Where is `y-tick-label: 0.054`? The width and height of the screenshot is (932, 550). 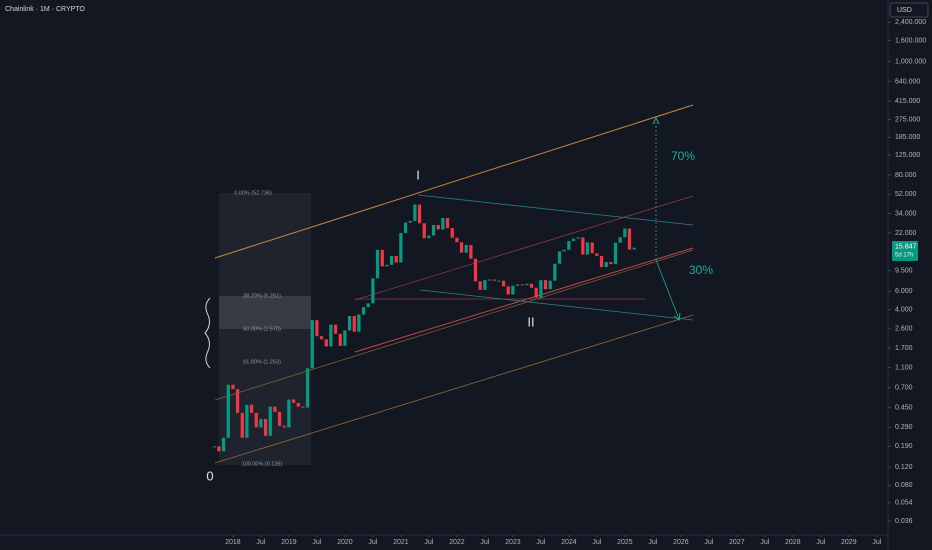 y-tick-label: 0.054 is located at coordinates (904, 503).